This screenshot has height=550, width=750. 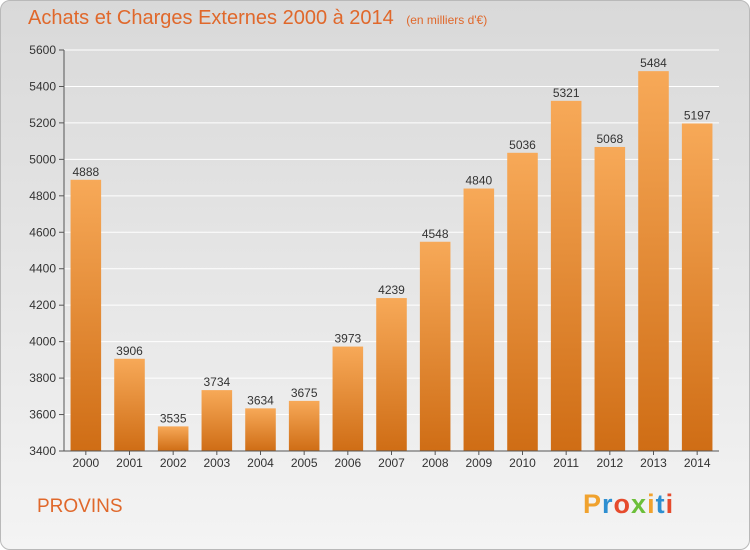 I want to click on x-tick-label: 2005, so click(x=304, y=463).